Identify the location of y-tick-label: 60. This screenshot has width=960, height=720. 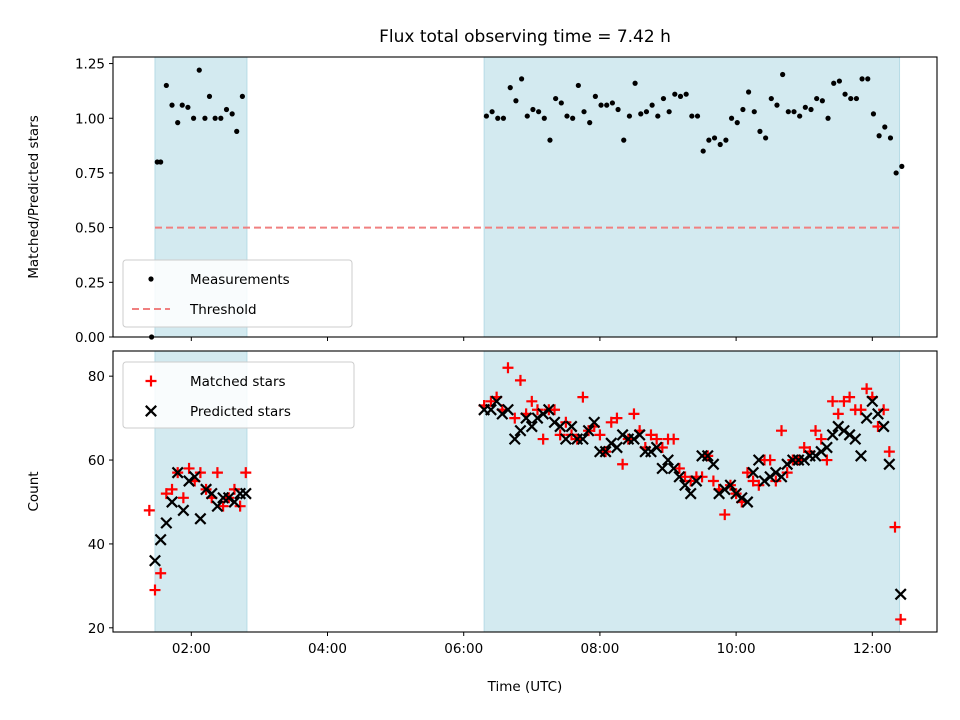
(96, 461).